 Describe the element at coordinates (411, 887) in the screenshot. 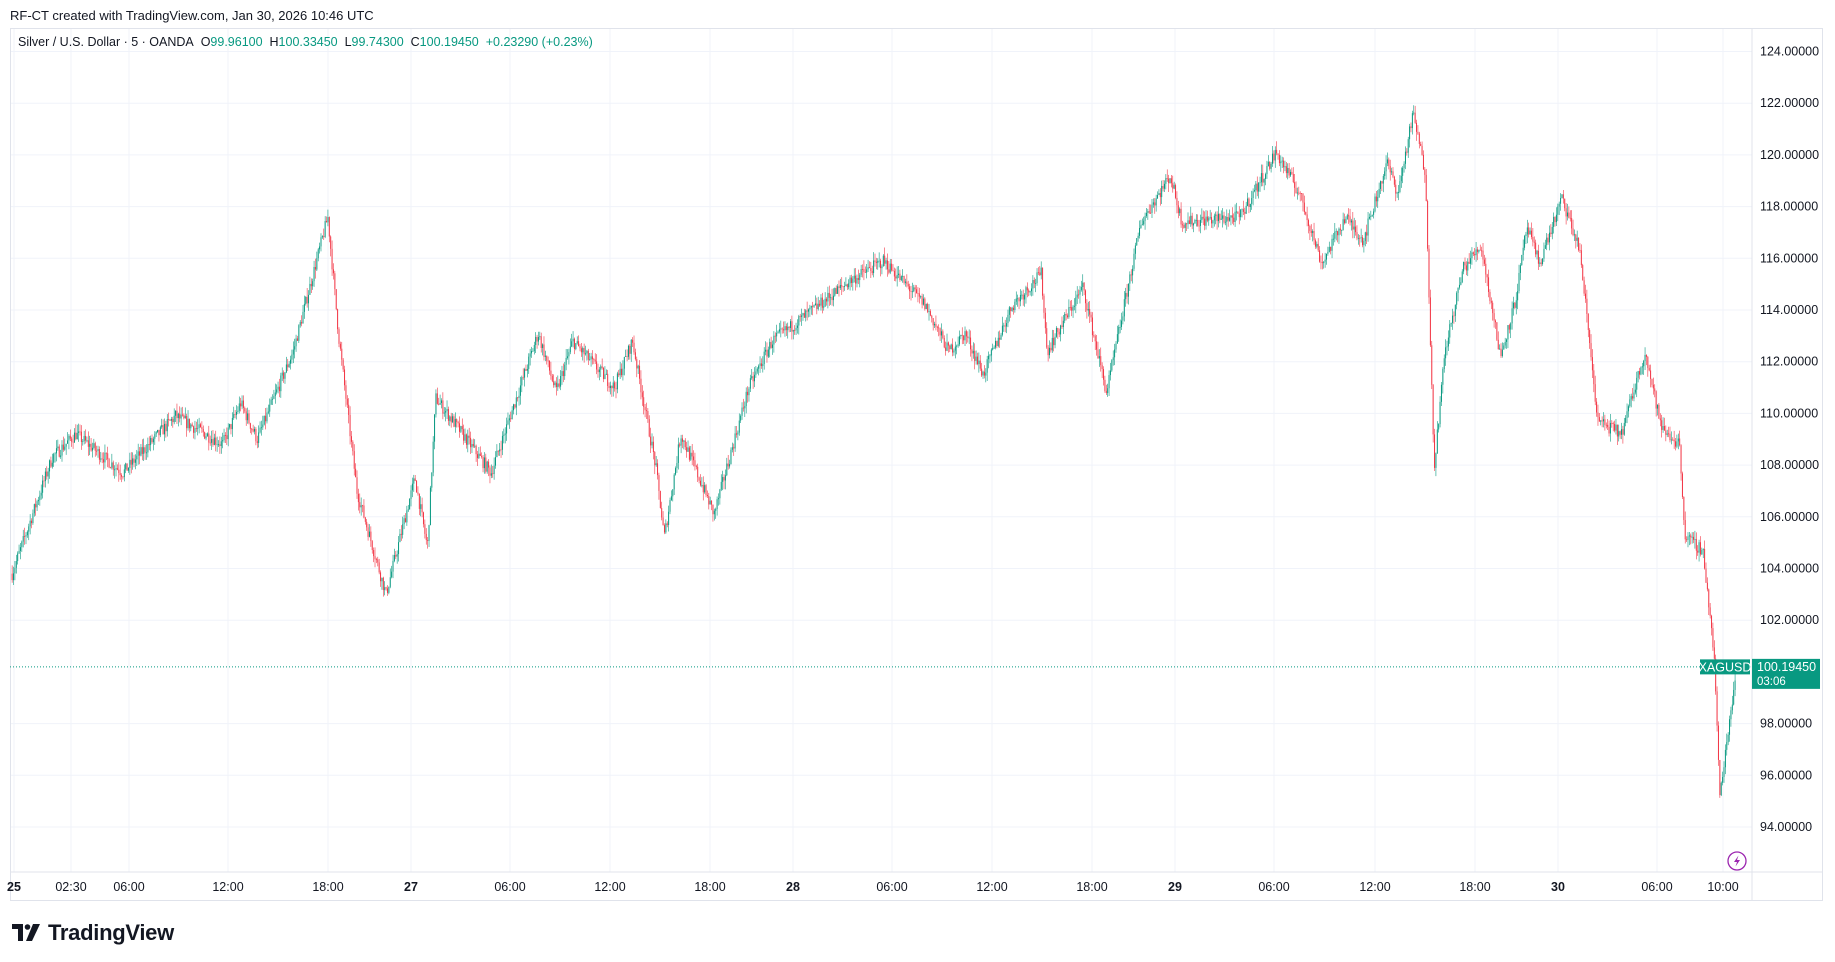

I see `time-tick-label: 27` at that location.